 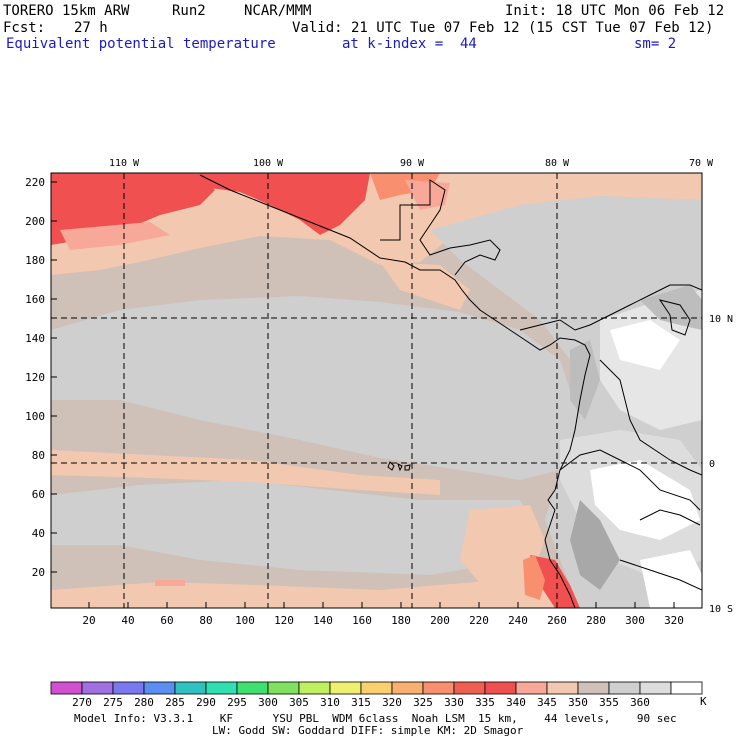 I want to click on y-tick-label: 40, so click(x=38, y=533).